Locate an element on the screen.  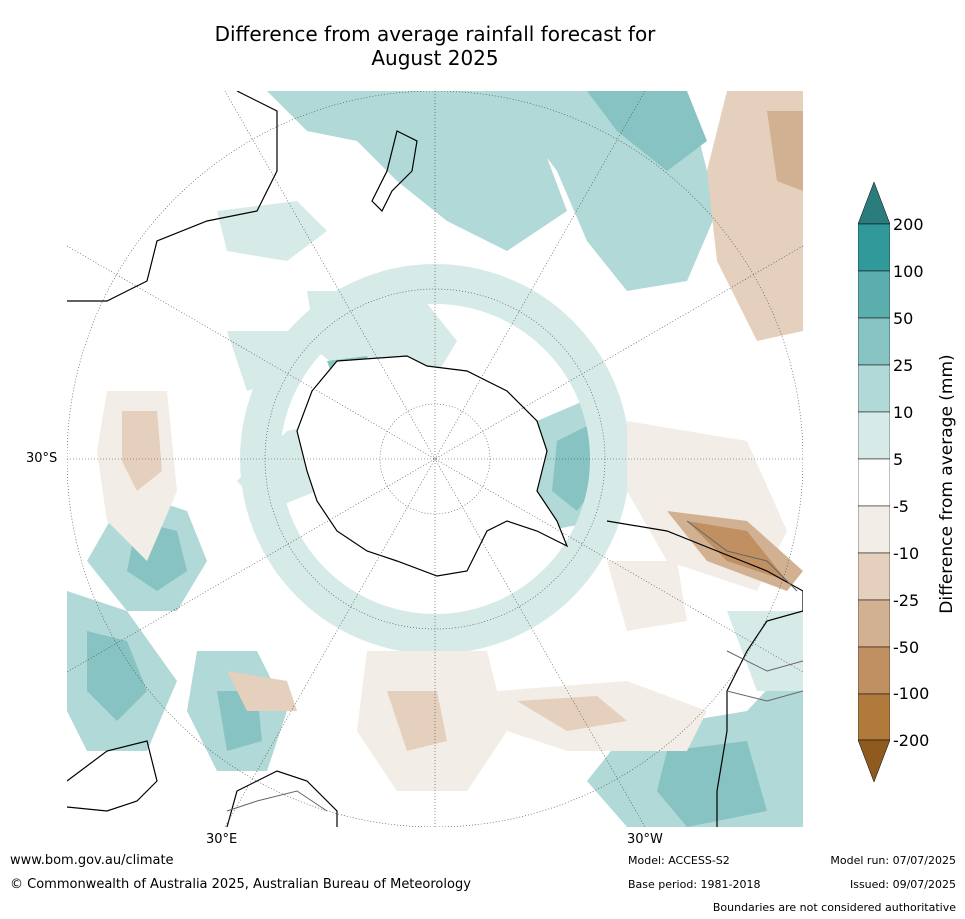
africa-coastline is located at coordinates (112, 776).